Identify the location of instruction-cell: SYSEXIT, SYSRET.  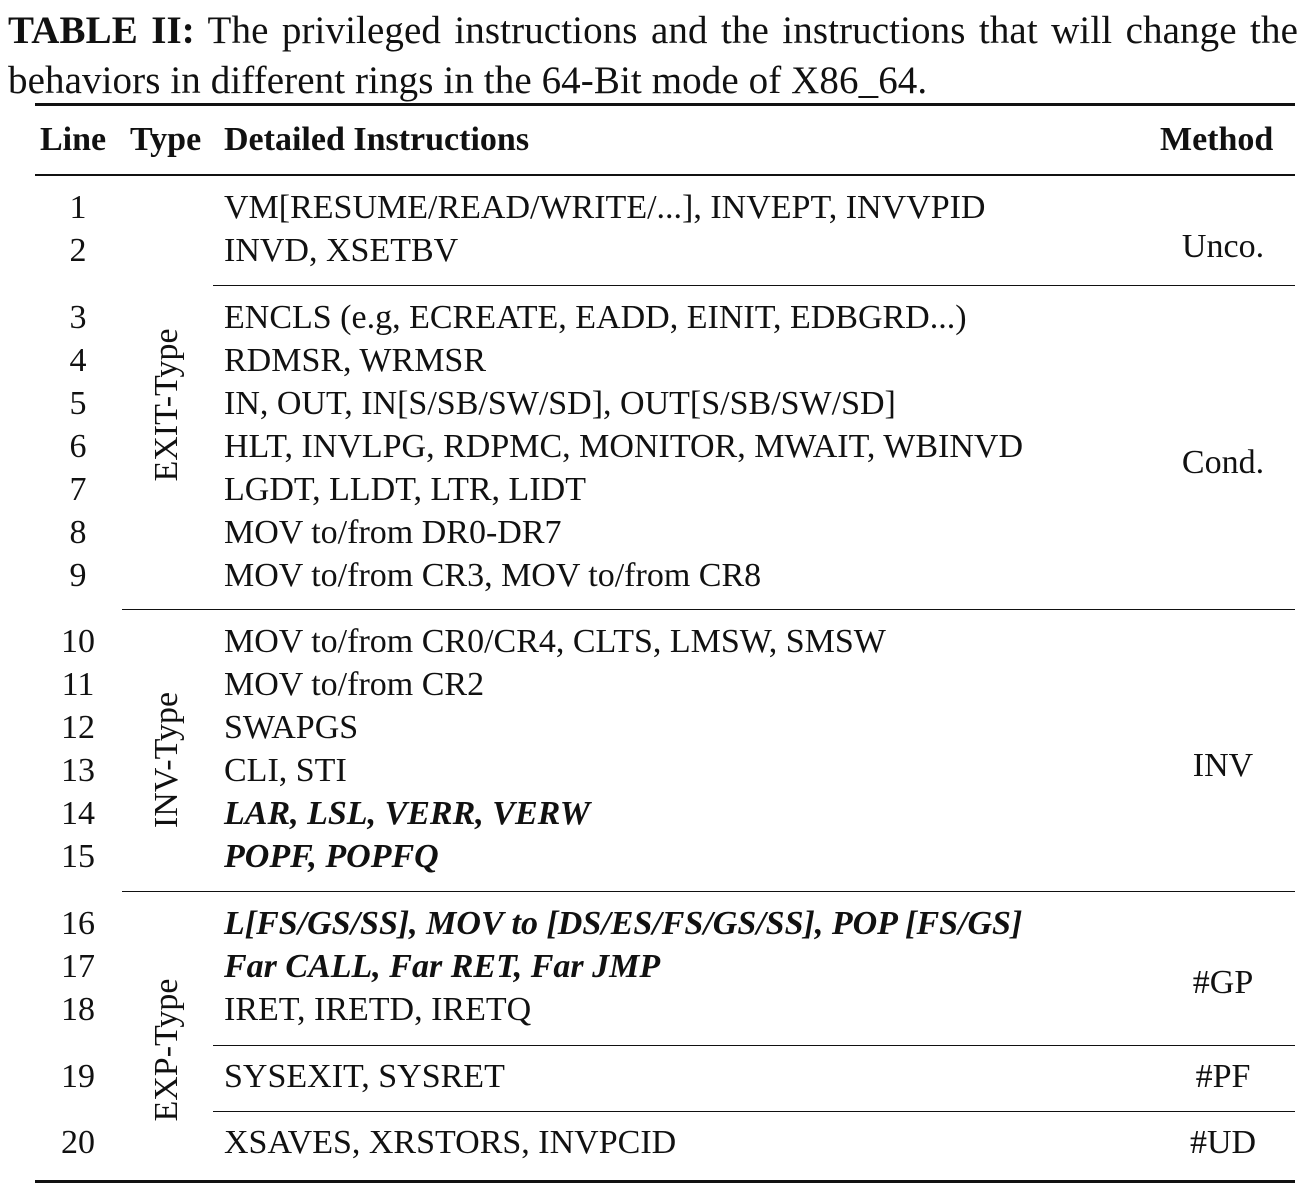
(364, 1076).